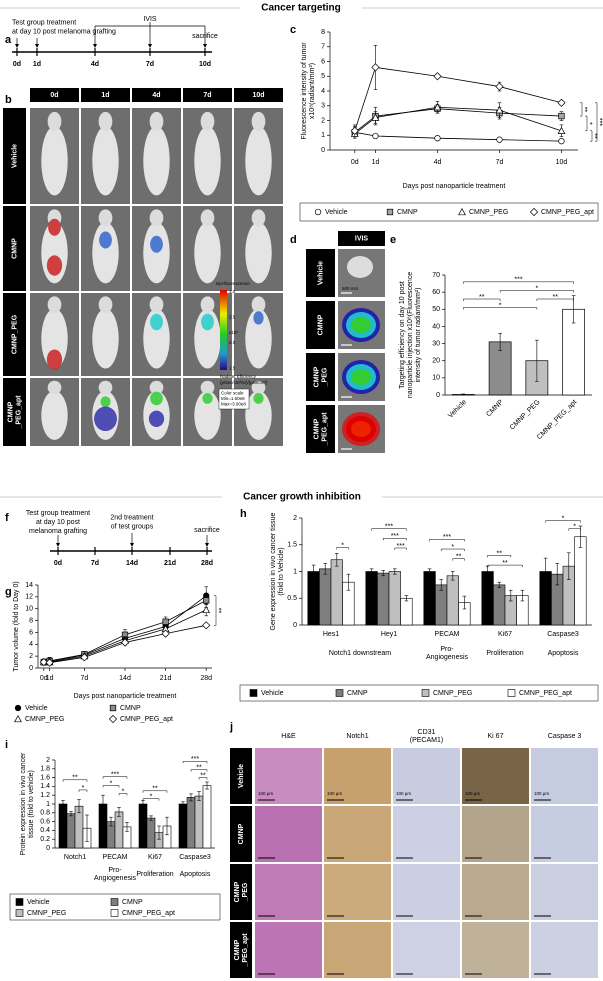 The height and width of the screenshot is (981, 603). What do you see at coordinates (447, 657) in the screenshot?
I see `group-label-line: Angiogenesis` at bounding box center [447, 657].